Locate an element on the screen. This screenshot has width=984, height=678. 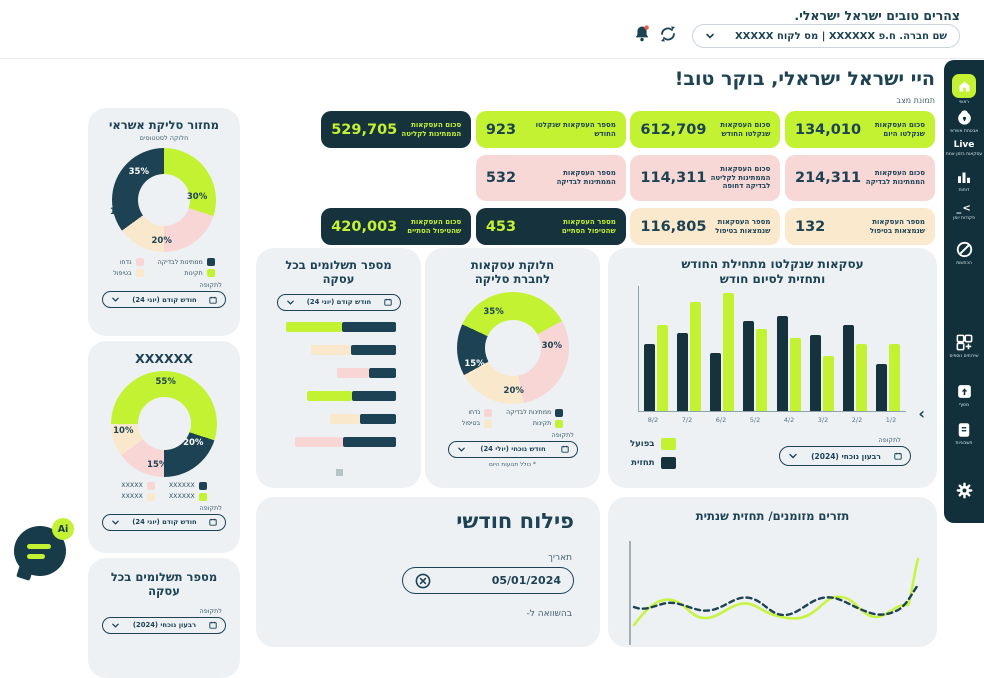
pct-label: 15% is located at coordinates (474, 363).